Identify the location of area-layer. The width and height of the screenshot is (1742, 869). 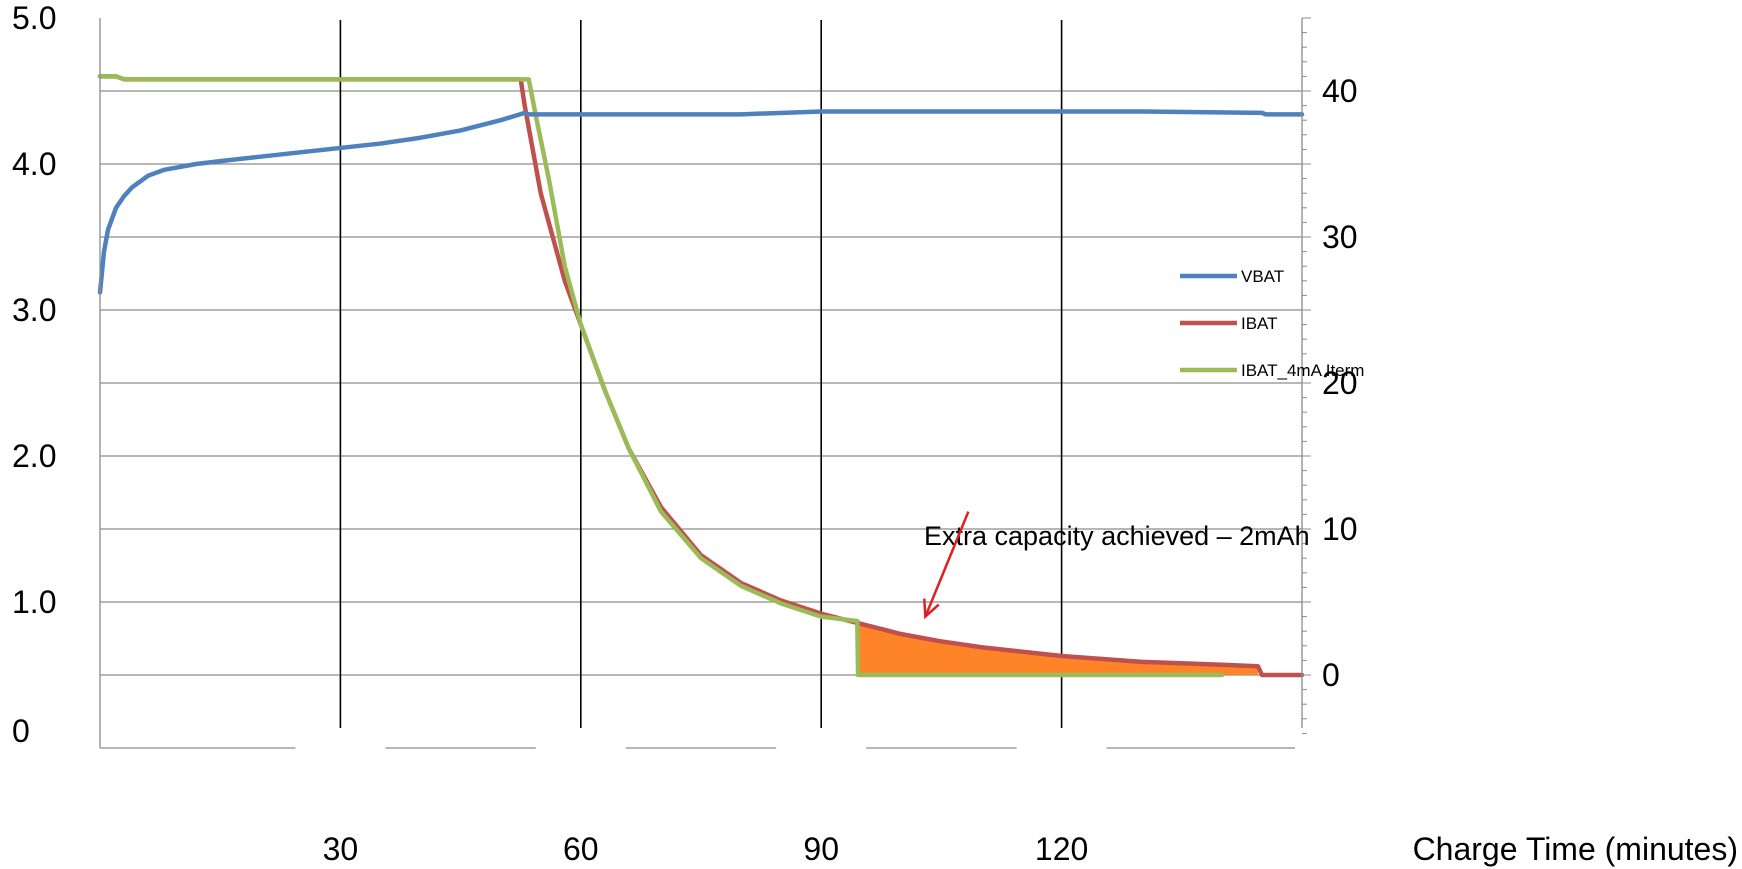
(1058, 649).